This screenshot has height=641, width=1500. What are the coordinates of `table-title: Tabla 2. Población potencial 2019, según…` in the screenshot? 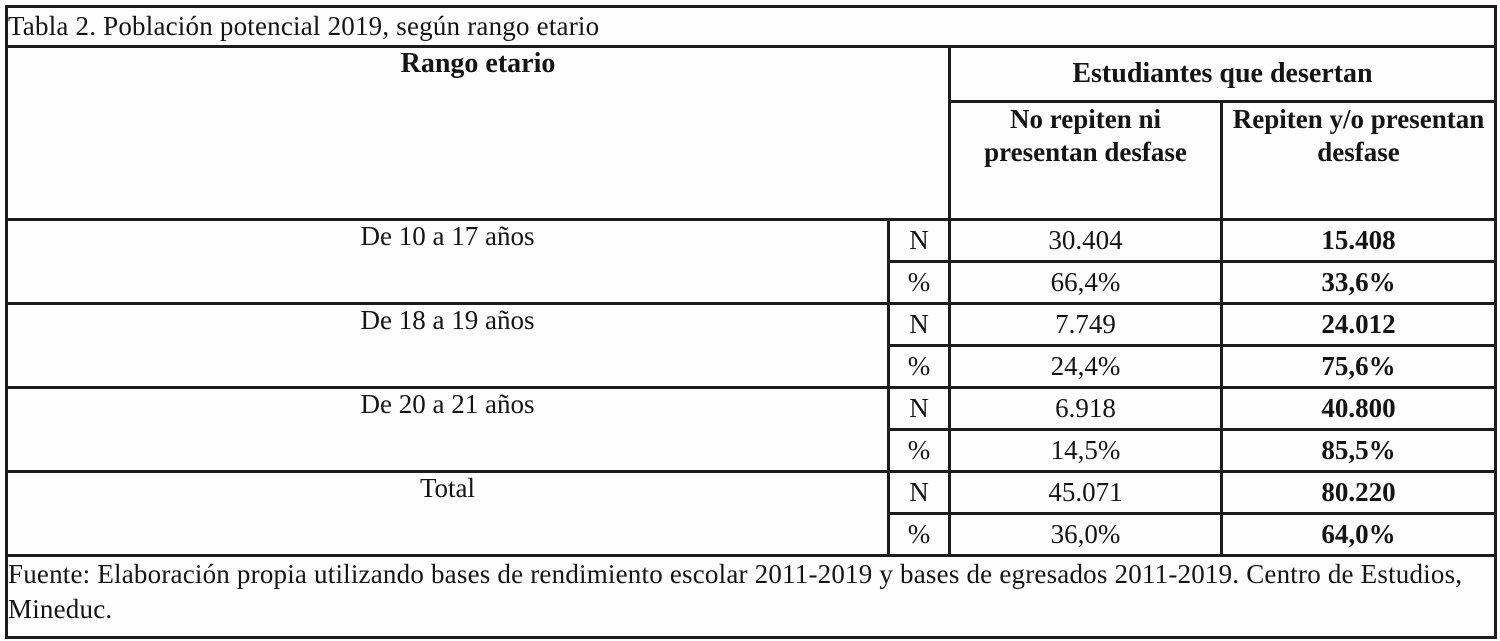 It's located at (751, 26).